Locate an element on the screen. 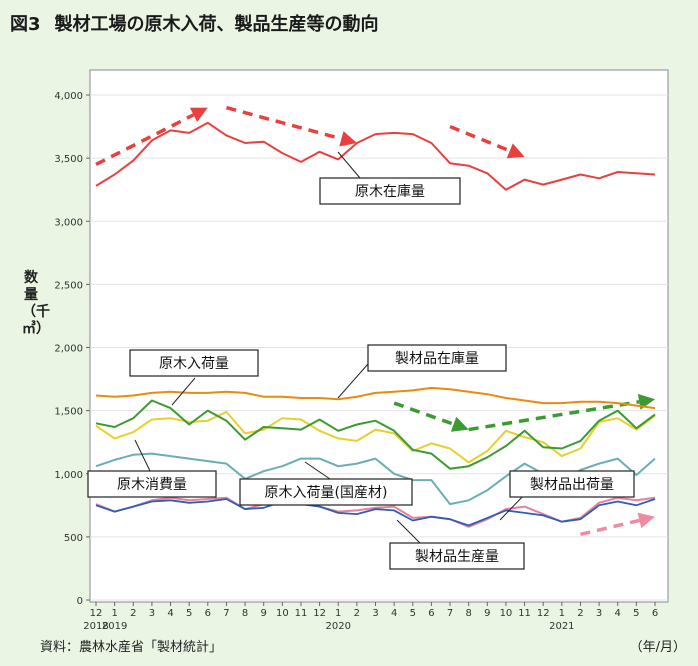 This screenshot has width=698, height=666. y-tick-label: 1,500 is located at coordinates (68, 412).